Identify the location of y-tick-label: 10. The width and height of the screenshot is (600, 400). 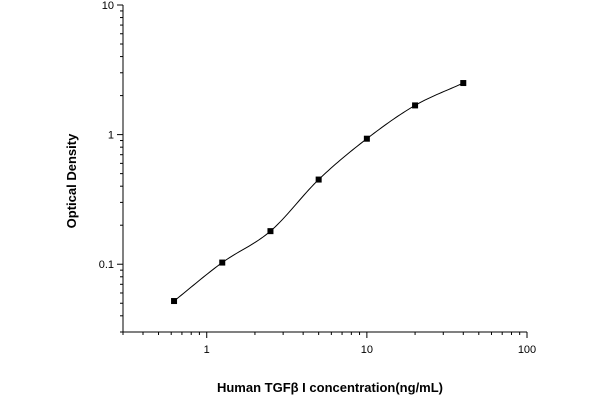
(108, 6).